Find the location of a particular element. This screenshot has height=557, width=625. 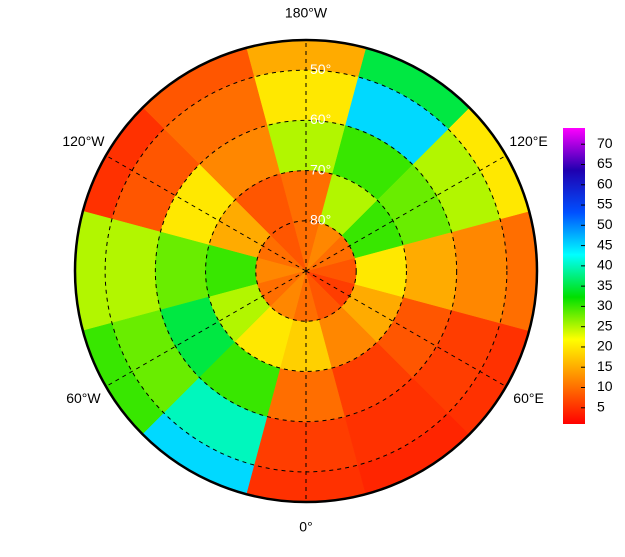

colorbar-label: 60 is located at coordinates (605, 183).